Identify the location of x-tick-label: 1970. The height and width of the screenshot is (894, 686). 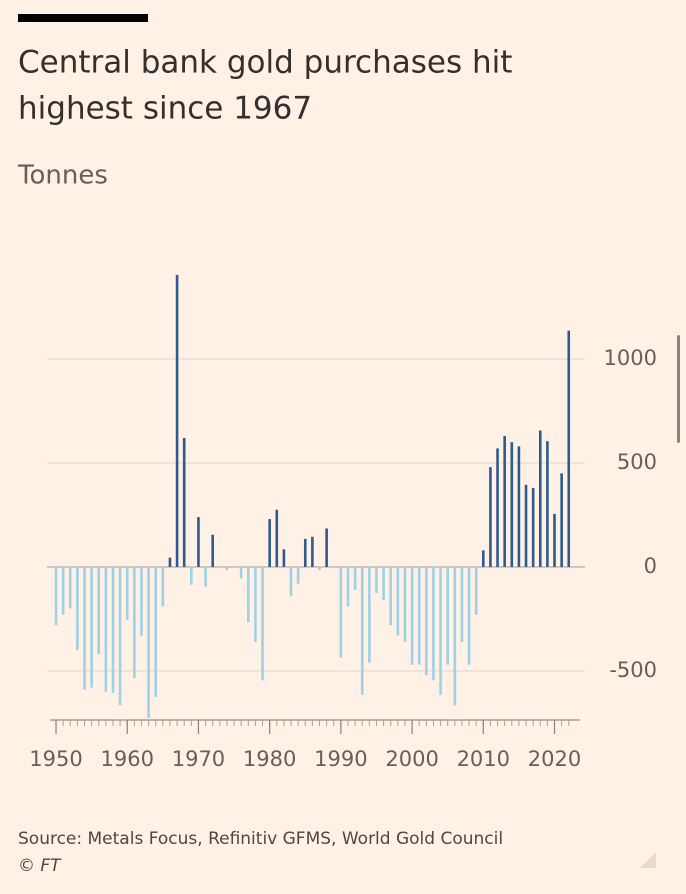
(198, 759).